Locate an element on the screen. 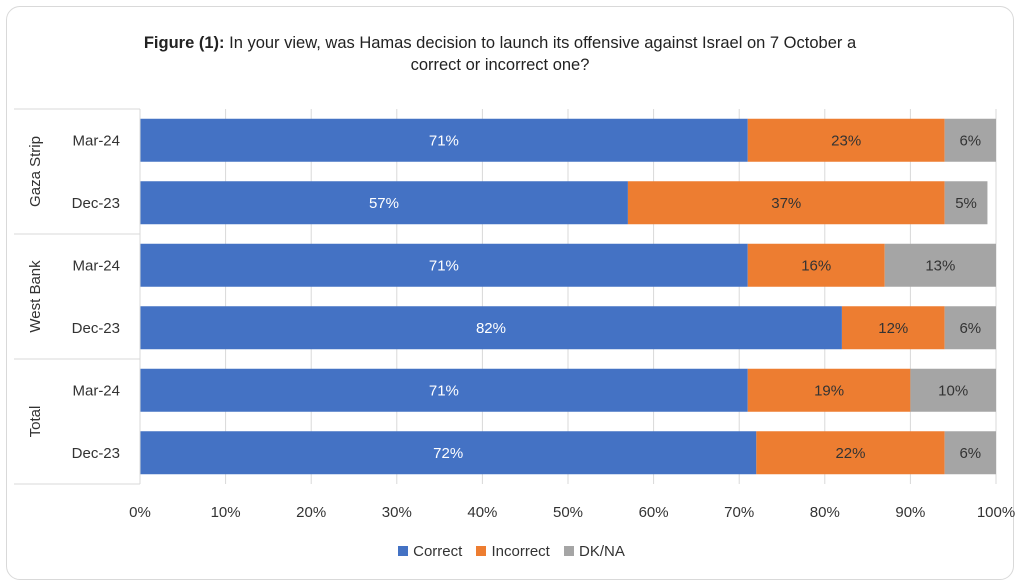  bar-label-incorrect-2: 16% is located at coordinates (816, 265).